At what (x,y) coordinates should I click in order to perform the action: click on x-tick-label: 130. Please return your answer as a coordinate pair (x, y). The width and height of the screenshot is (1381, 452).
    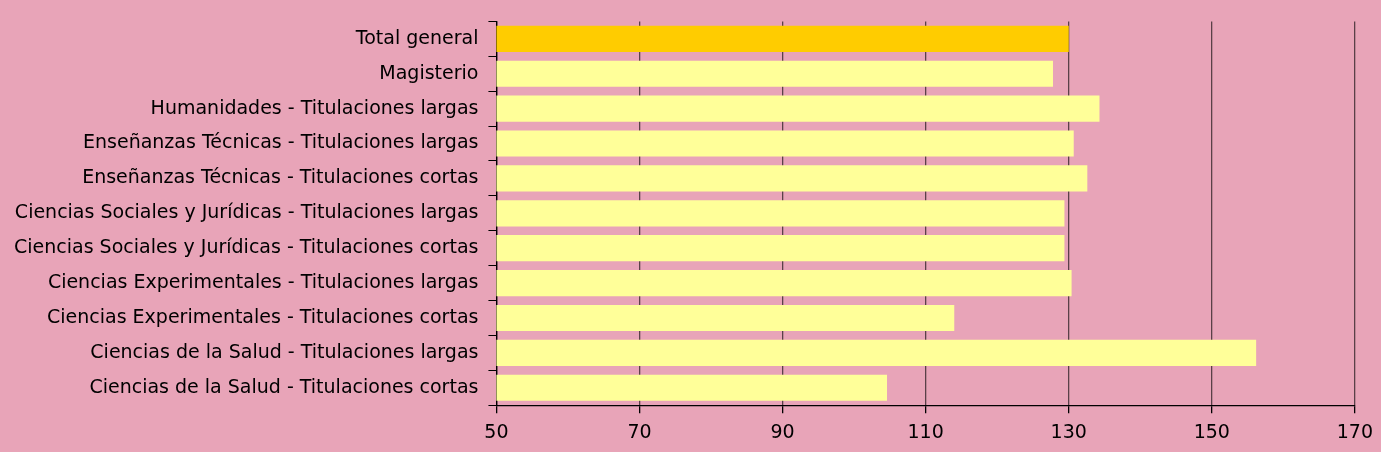
    Looking at the image, I should click on (1068, 430).